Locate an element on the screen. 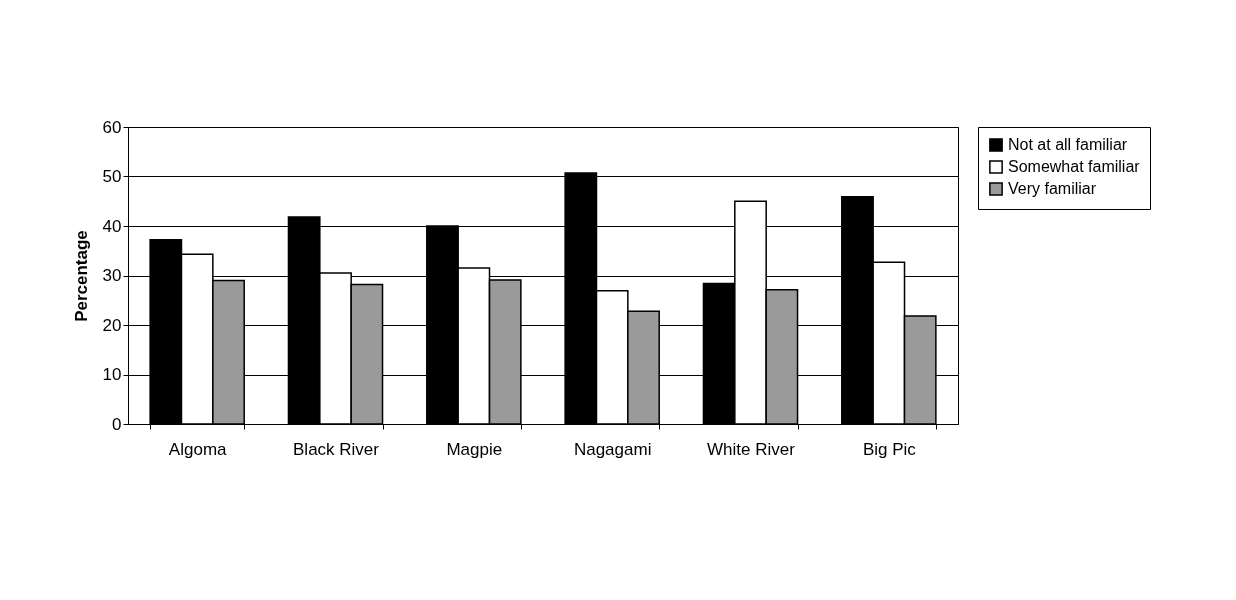  legend-label: Very familiar is located at coordinates (1052, 188).